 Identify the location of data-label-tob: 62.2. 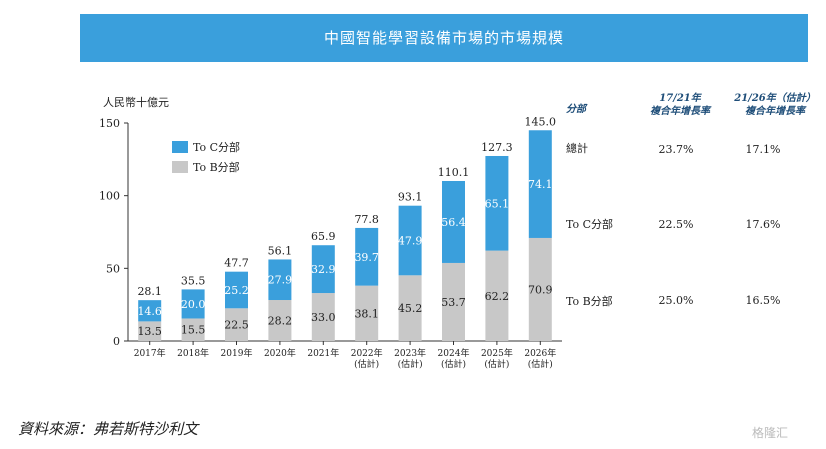
(497, 296).